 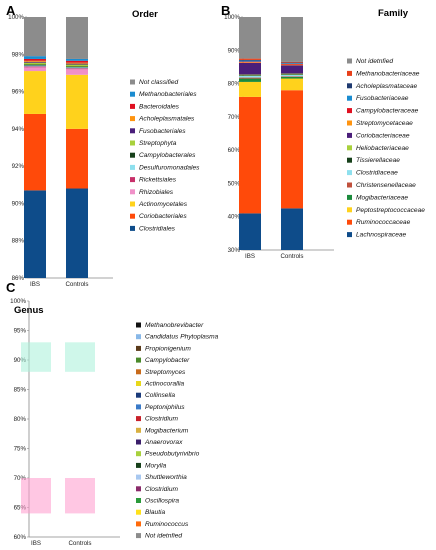 I want to click on family-legend-label-heliobacteriaceae: Heliobacteriaceae, so click(x=382, y=148).